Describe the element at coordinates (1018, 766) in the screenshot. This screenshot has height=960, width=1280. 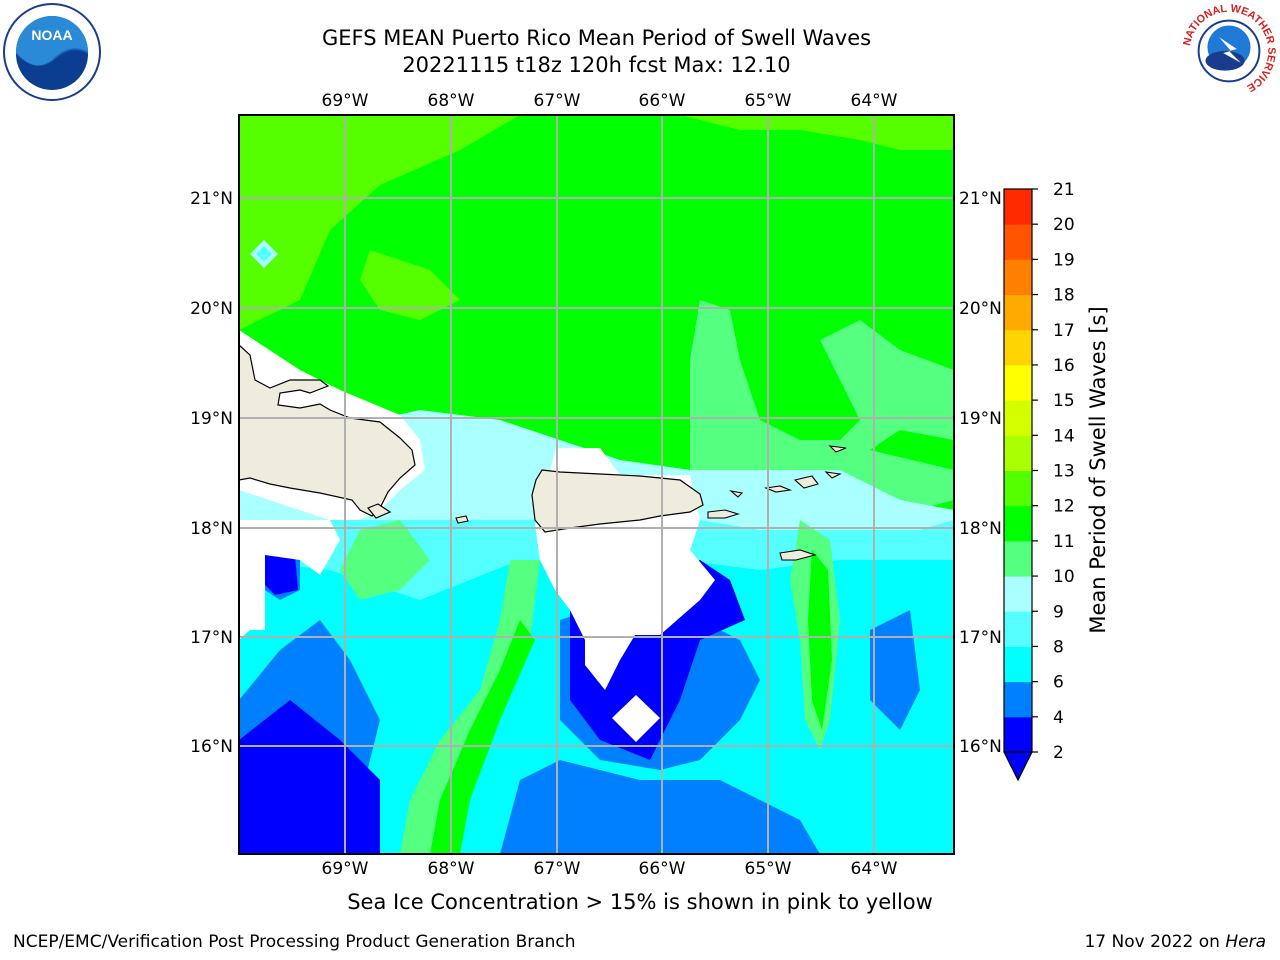
I see `colorbar-extend-min` at that location.